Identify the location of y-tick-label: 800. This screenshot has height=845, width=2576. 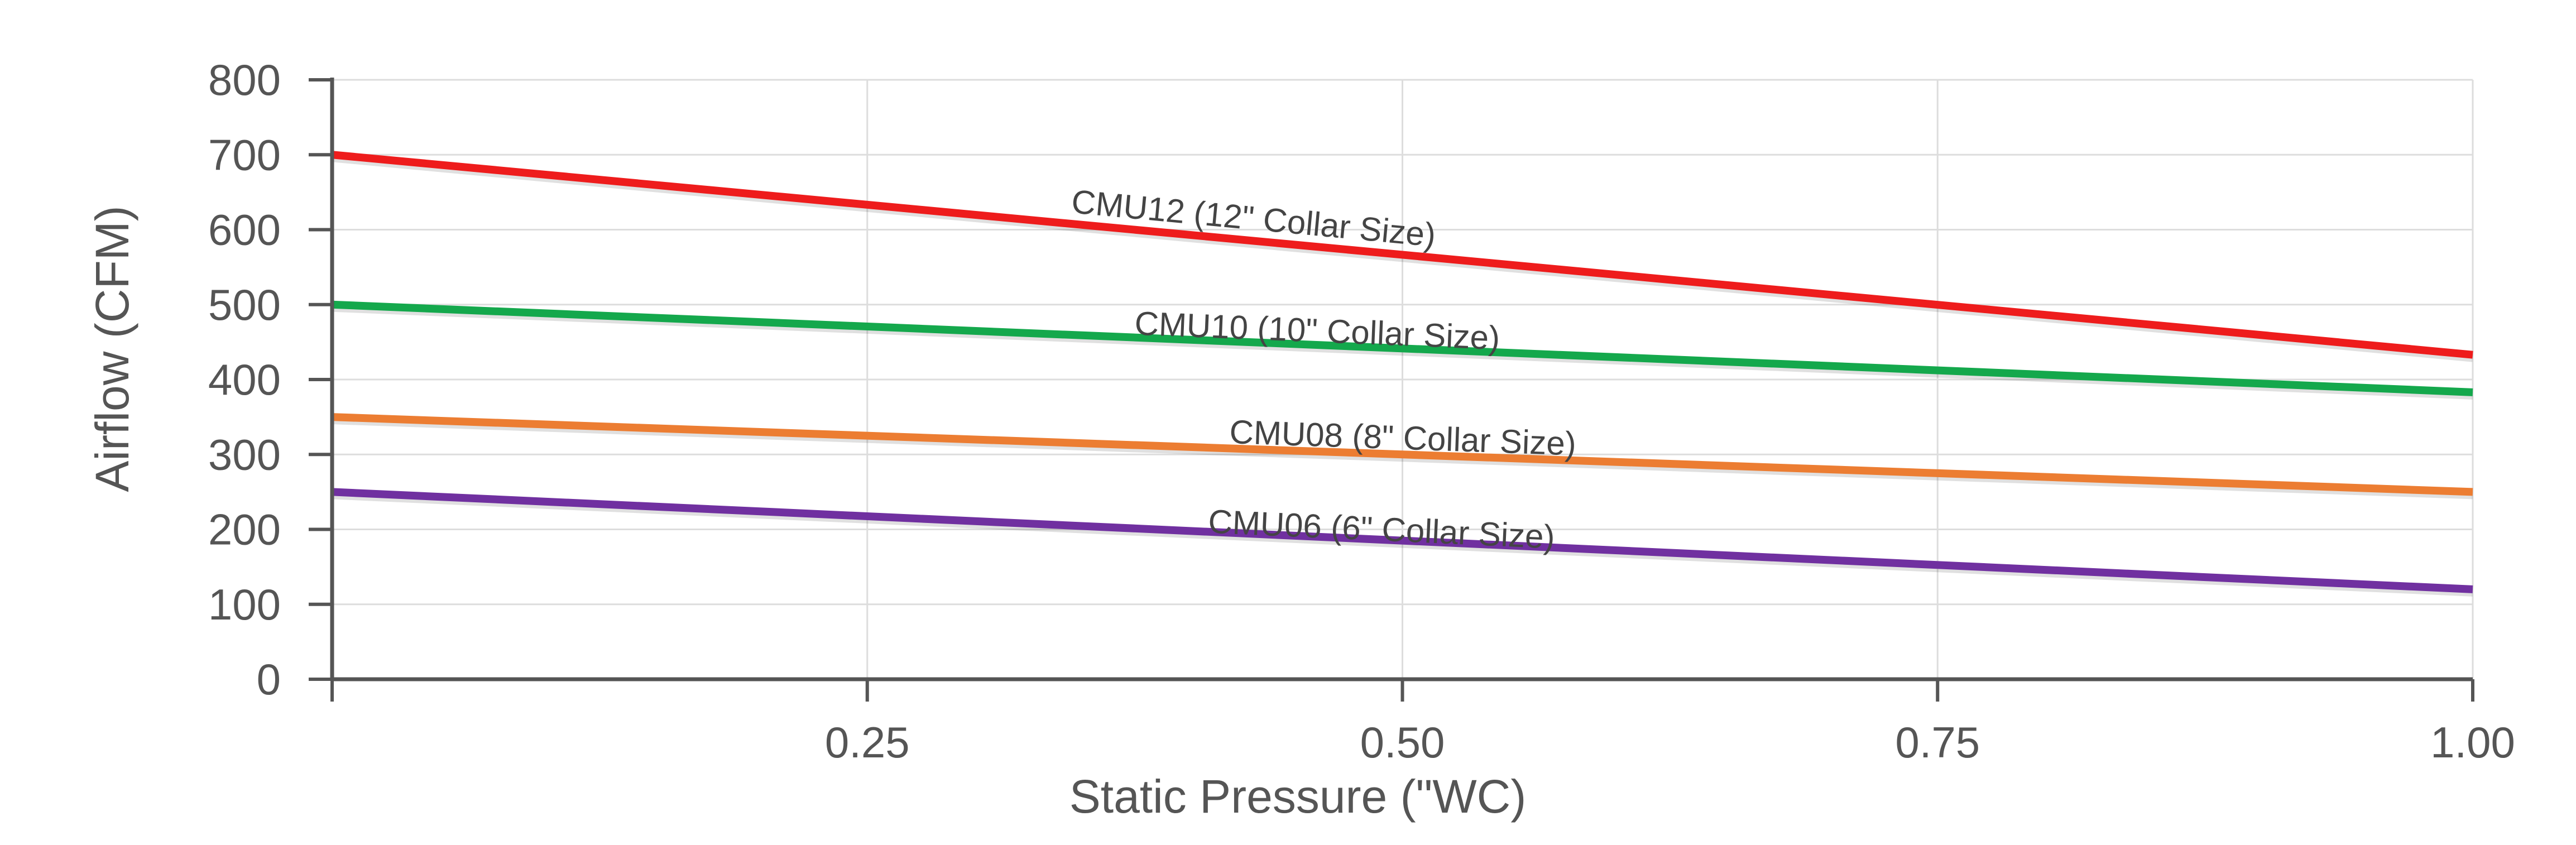
(244, 79).